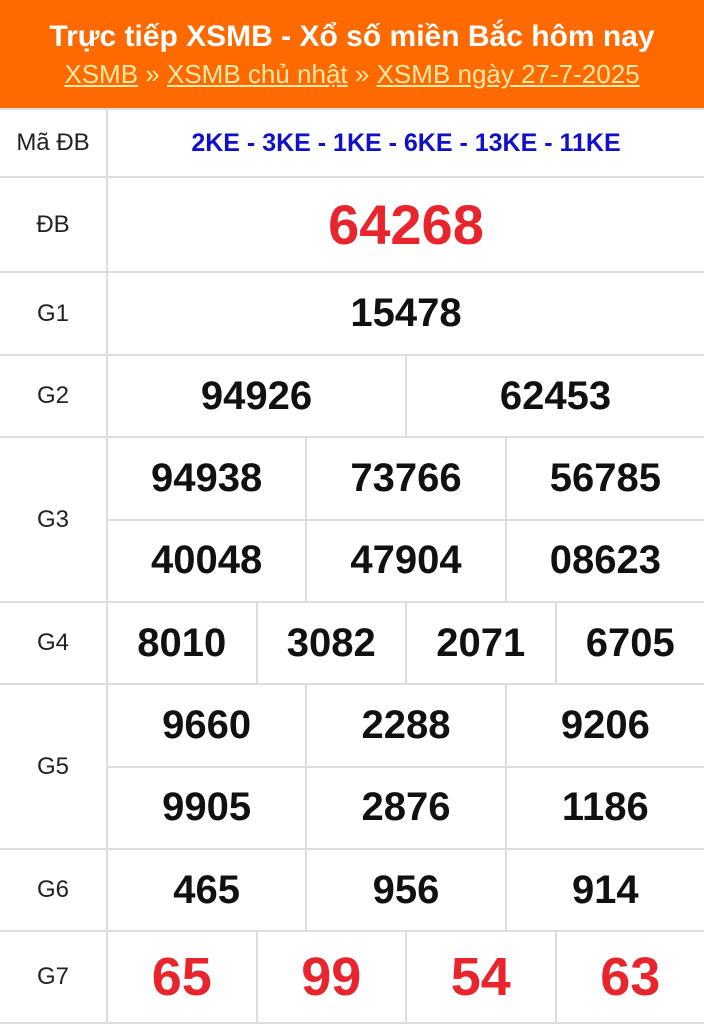 This screenshot has height=1024, width=704. What do you see at coordinates (182, 642) in the screenshot?
I see `prize-number: 8010` at bounding box center [182, 642].